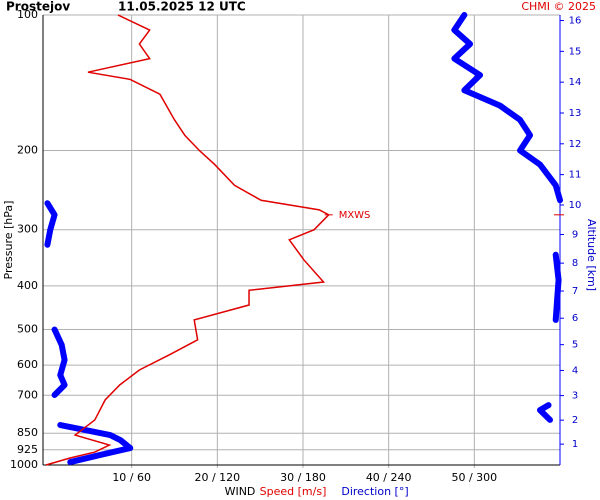 This screenshot has width=600, height=500. What do you see at coordinates (575, 444) in the screenshot?
I see `y2-tick-label: 1` at bounding box center [575, 444].